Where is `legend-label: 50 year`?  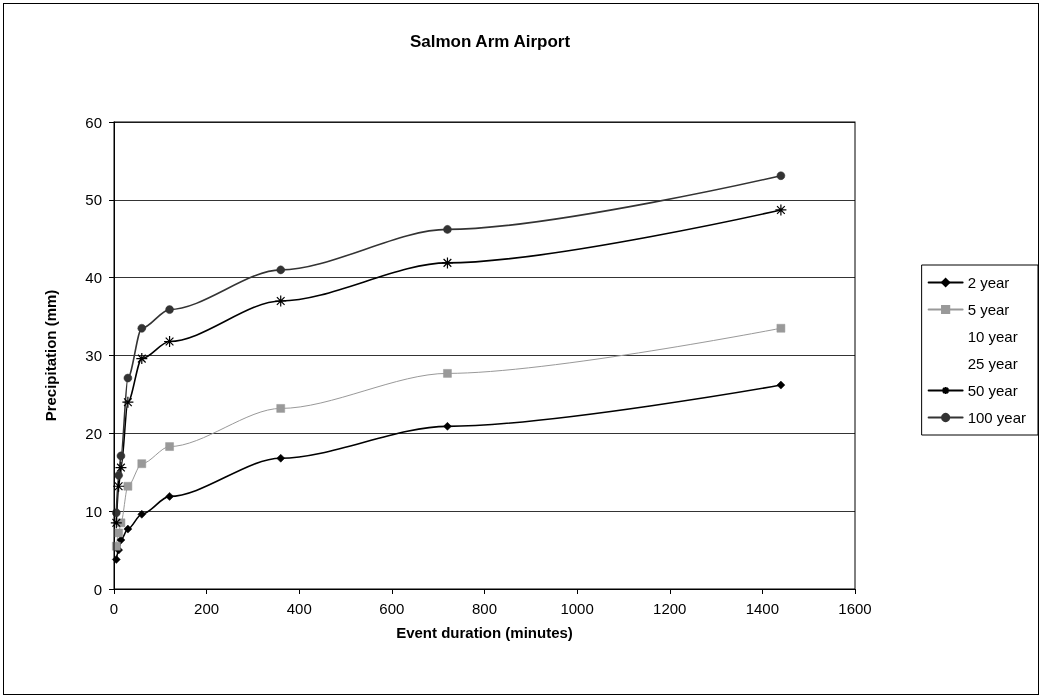
legend-label: 50 year is located at coordinates (992, 390).